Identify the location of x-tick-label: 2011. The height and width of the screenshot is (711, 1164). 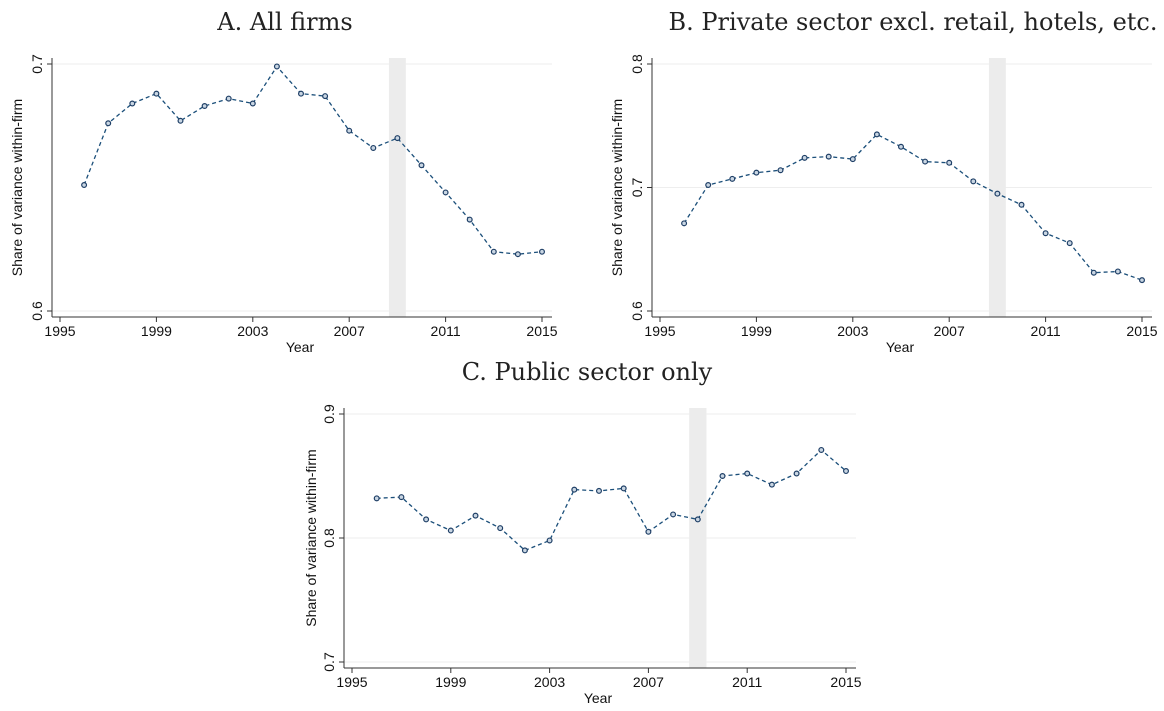
(446, 331).